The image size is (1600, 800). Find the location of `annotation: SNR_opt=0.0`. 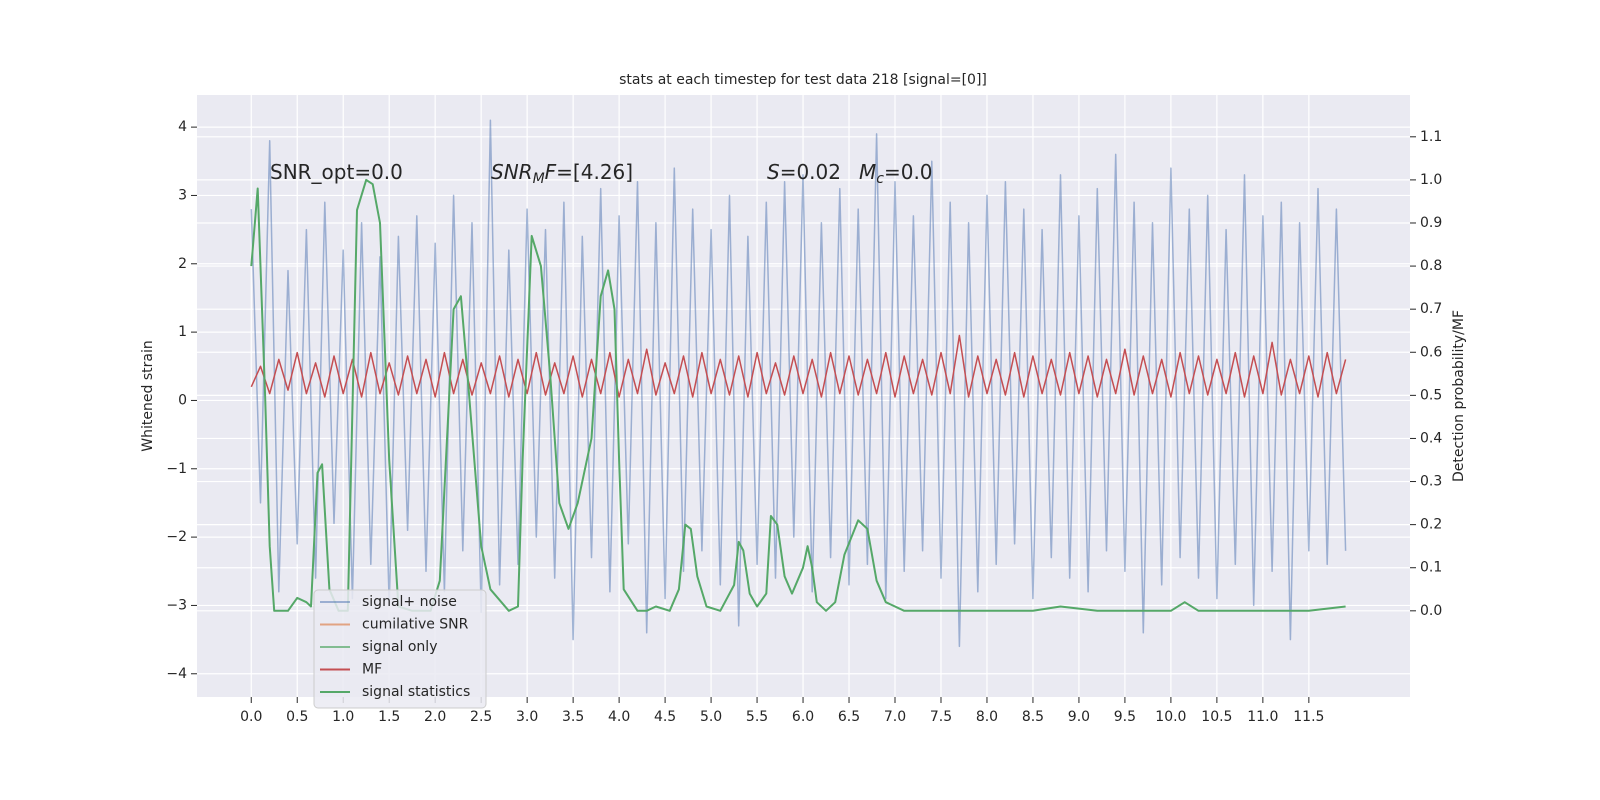

annotation: SNR_opt=0.0 is located at coordinates (336, 172).